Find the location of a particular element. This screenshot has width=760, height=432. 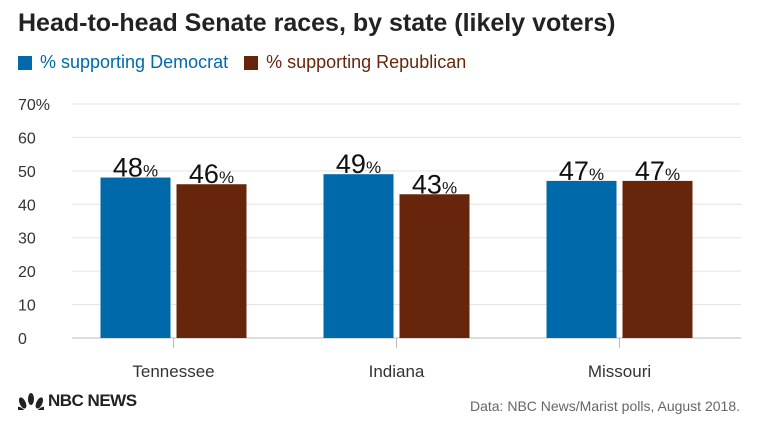

y-tick-label: 40 is located at coordinates (27, 205).